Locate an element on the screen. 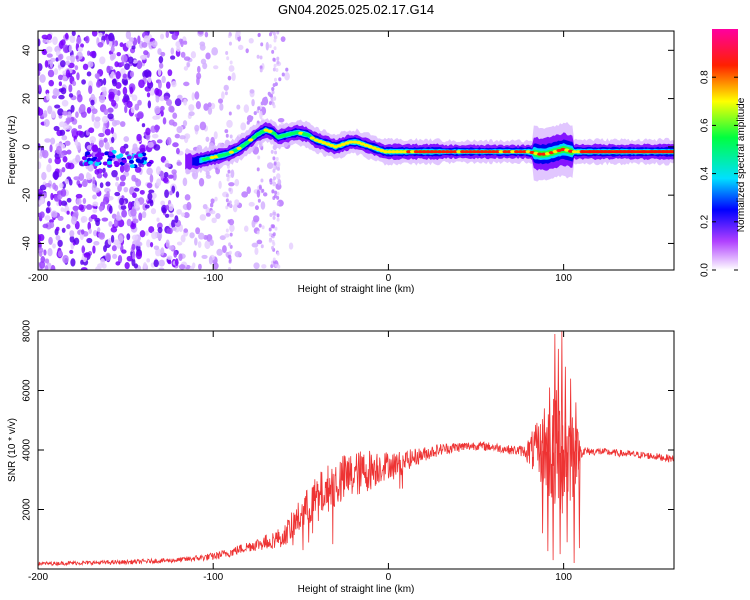 The width and height of the screenshot is (750, 600). figure-title: GN04.2025.025.02.17.G14 is located at coordinates (356, 9).